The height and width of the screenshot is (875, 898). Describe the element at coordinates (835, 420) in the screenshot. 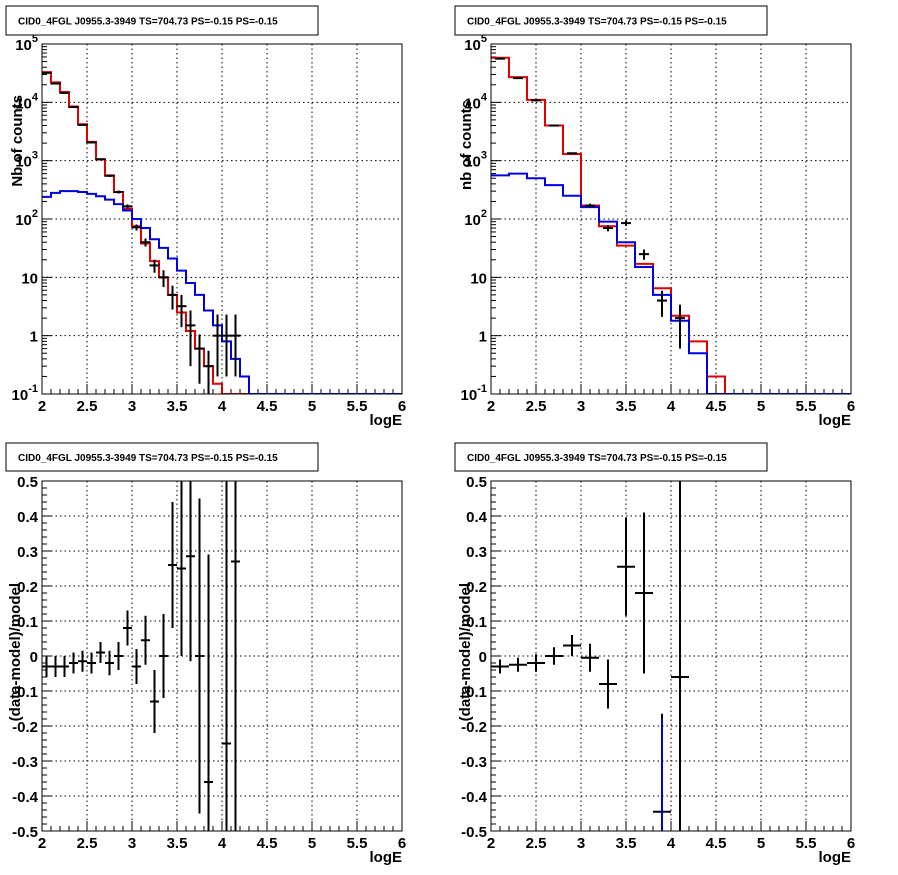

I see `x-axis-label: logE` at that location.